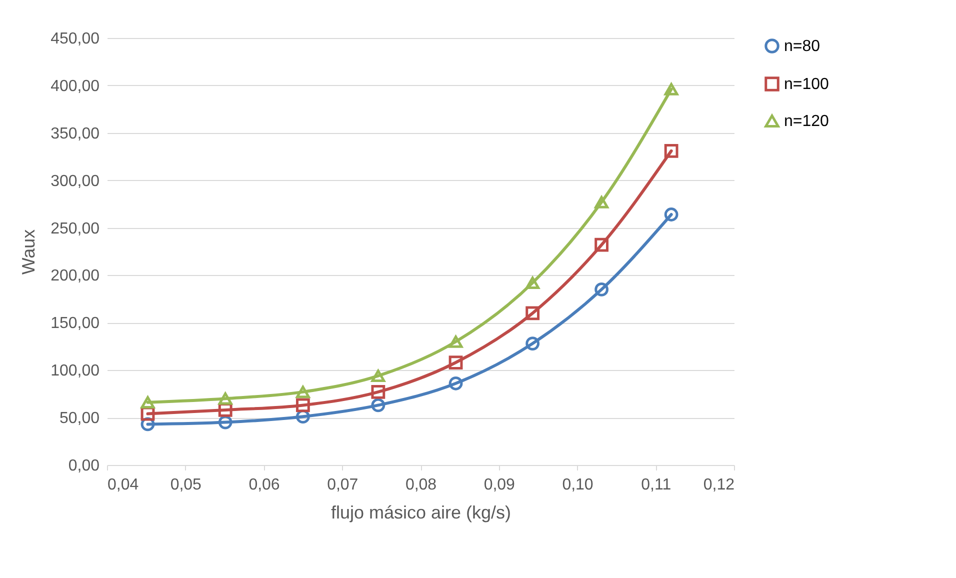 The height and width of the screenshot is (578, 956). I want to click on x-tick-label: 0,09, so click(500, 485).